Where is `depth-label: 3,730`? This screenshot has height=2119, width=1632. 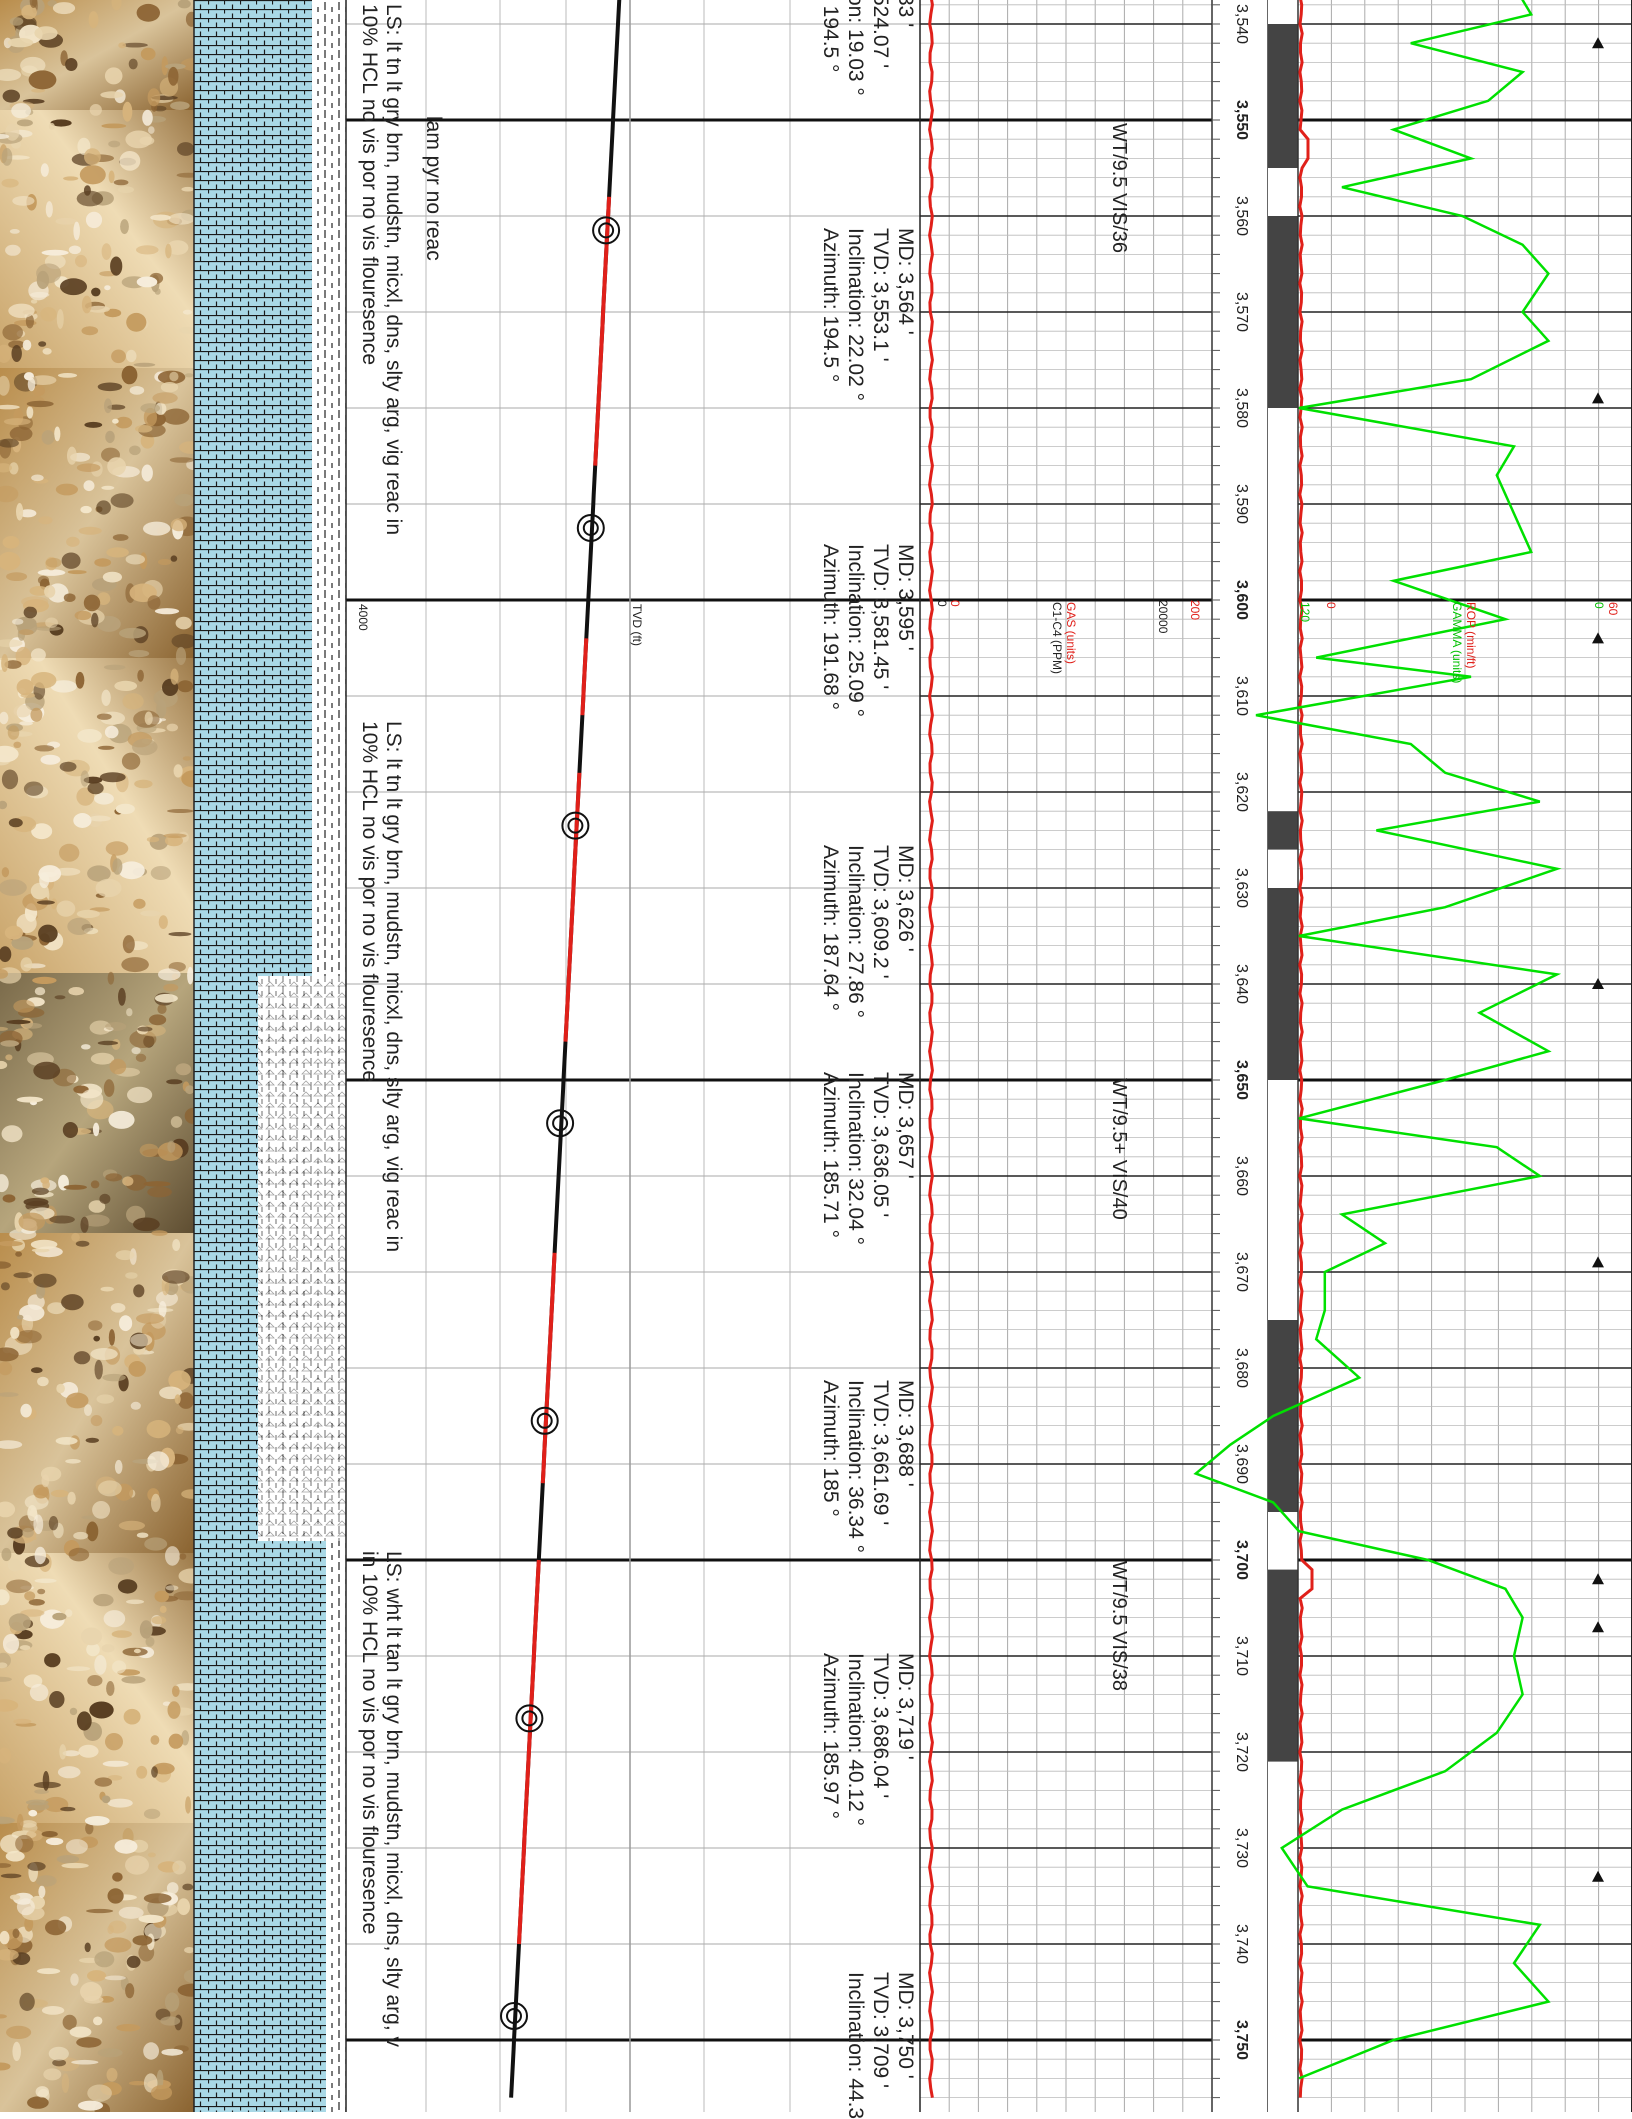 depth-label: 3,730 is located at coordinates (1241, 1848).